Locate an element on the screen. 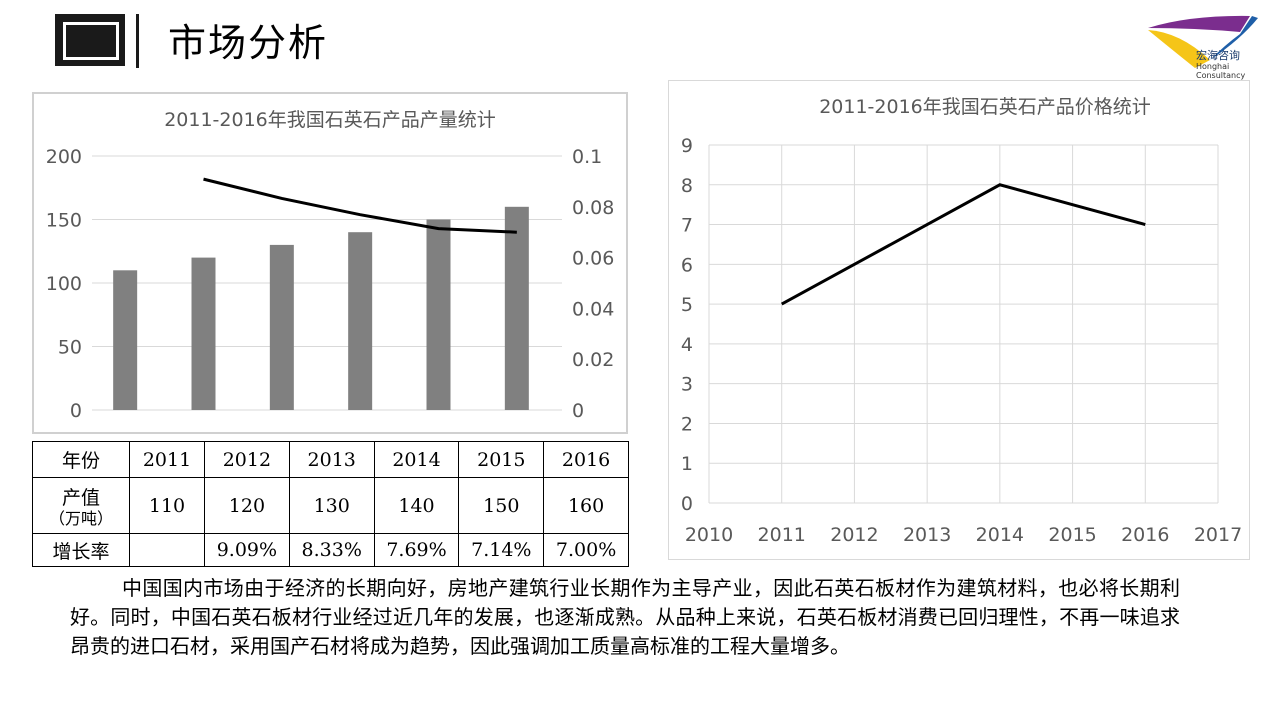 Image resolution: width=1280 pixels, height=720 pixels. table-header-cell: 2016 is located at coordinates (586, 459).